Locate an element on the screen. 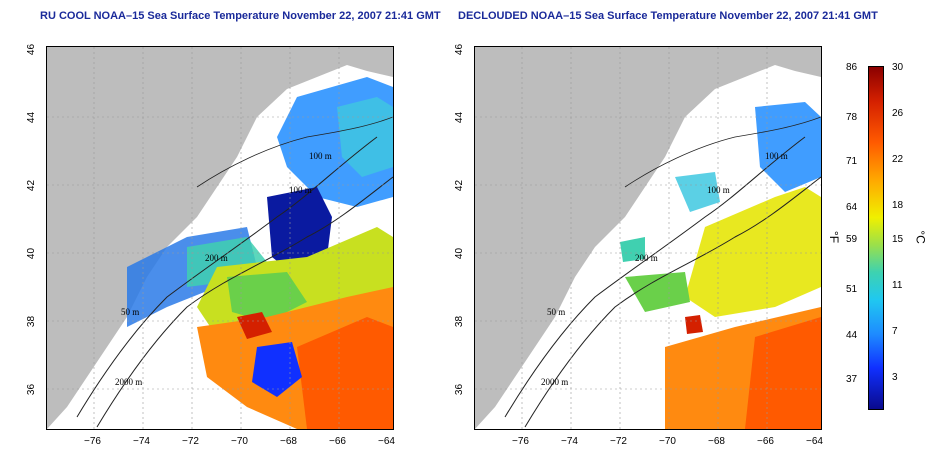 The image size is (950, 475). fahrenheit-tick: 37 is located at coordinates (852, 379).